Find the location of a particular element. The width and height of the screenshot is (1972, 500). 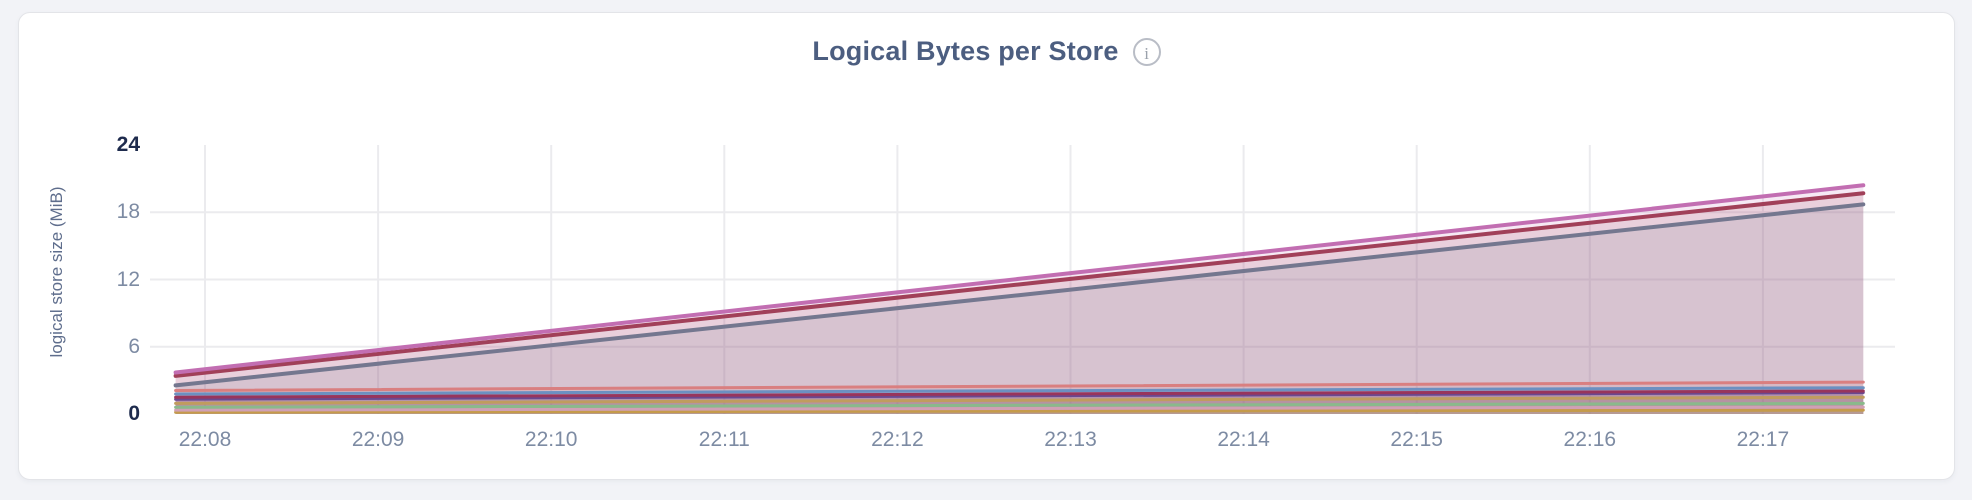

info-icon: i is located at coordinates (1146, 51).